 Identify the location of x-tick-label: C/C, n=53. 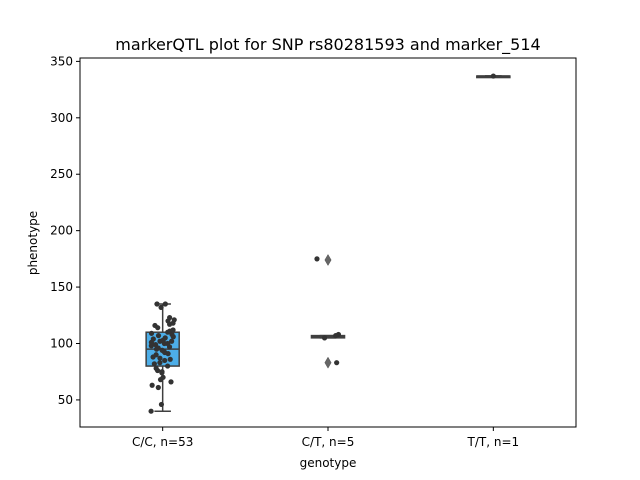
(162, 442).